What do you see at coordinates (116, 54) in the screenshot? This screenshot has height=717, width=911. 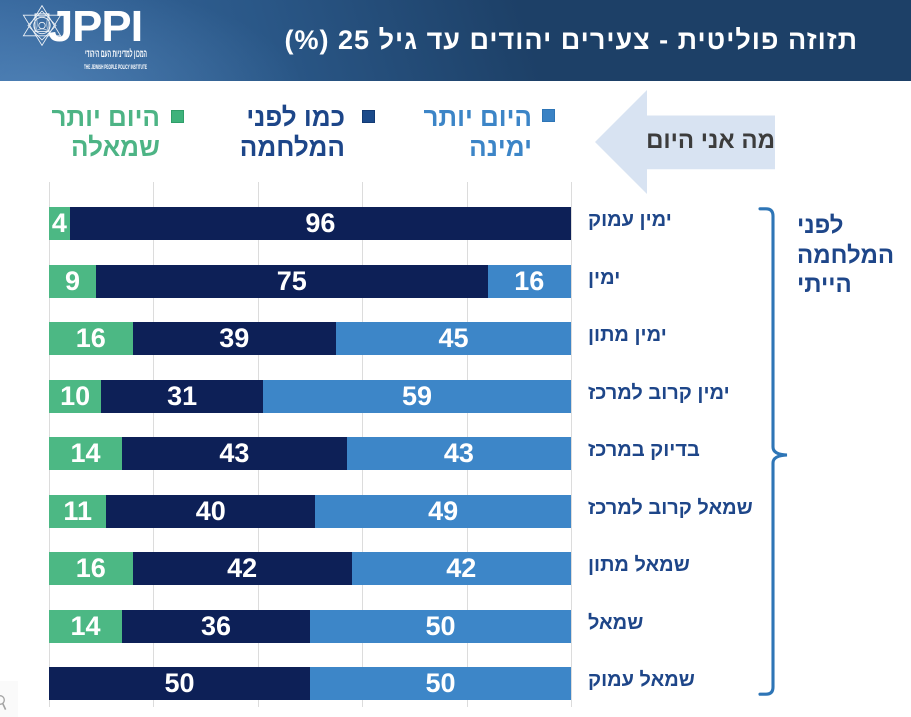 I see `svg-text: המכון למדיניות העם היהודי` at bounding box center [116, 54].